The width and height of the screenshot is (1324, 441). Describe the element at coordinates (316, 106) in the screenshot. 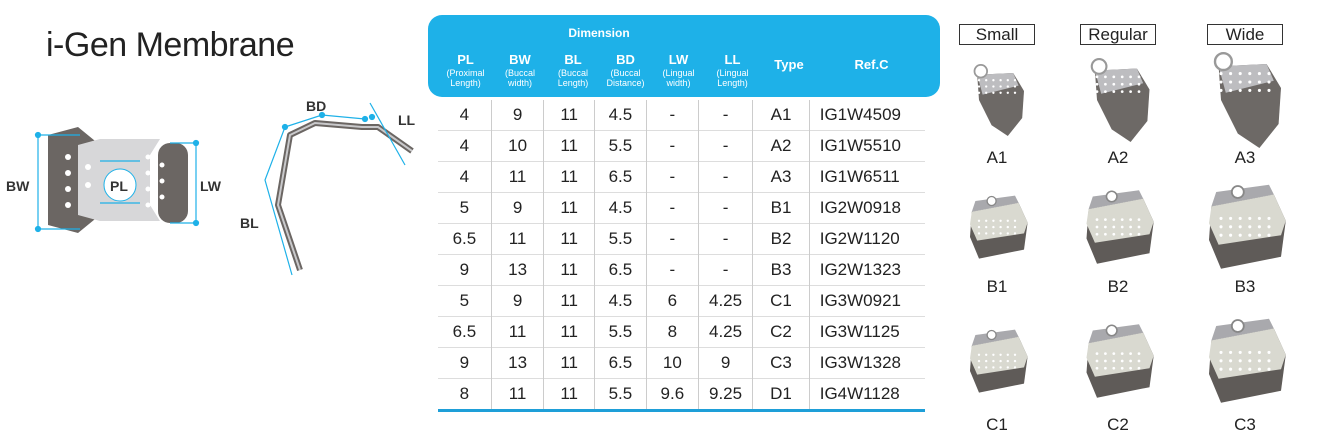

I see `dim-label: BD` at that location.